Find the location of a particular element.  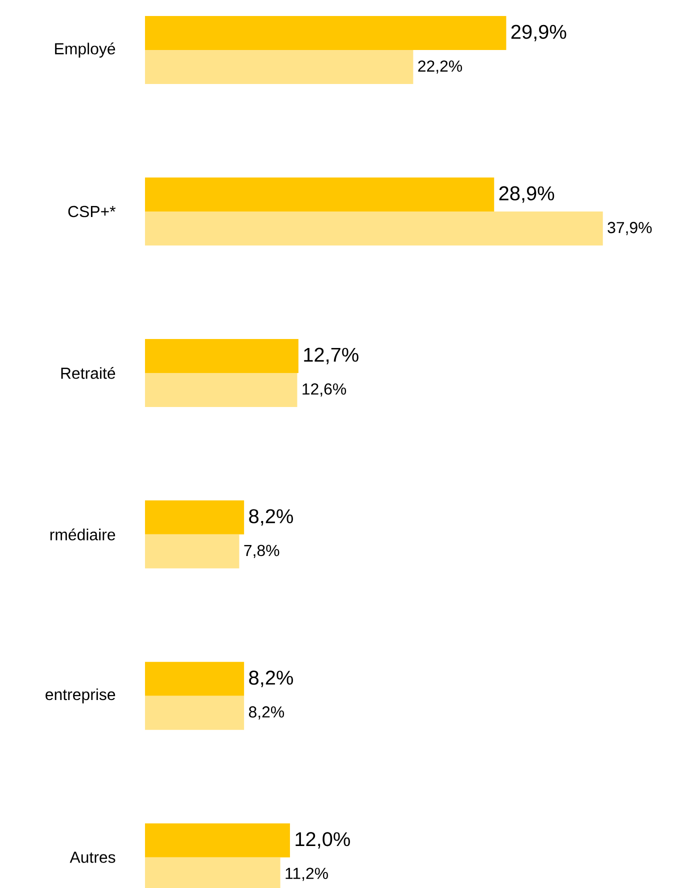

data-label: 37,9% is located at coordinates (630, 229).